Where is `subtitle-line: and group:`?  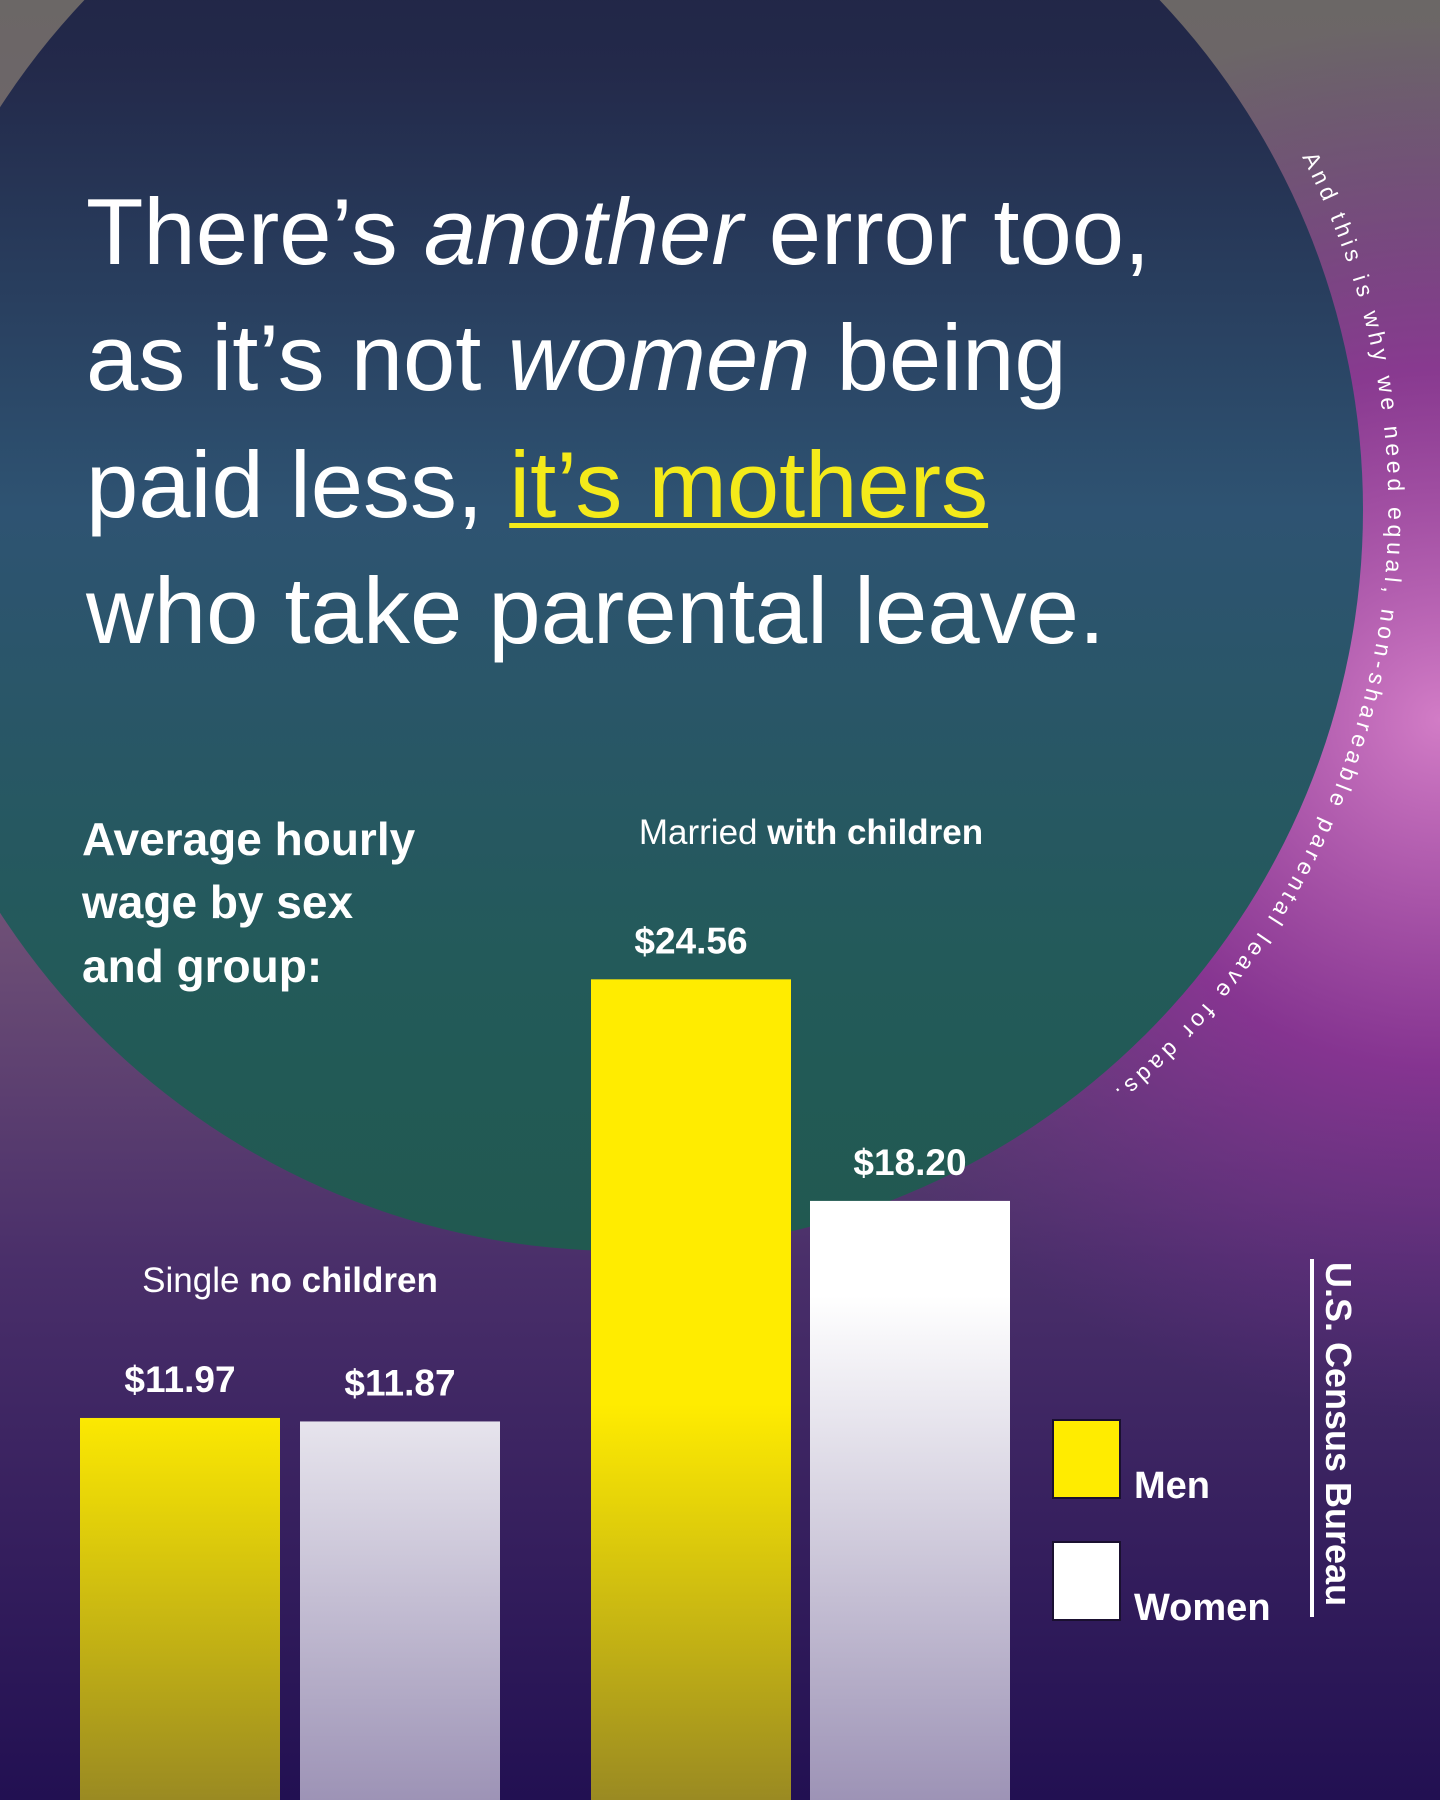 subtitle-line: and group: is located at coordinates (202, 966).